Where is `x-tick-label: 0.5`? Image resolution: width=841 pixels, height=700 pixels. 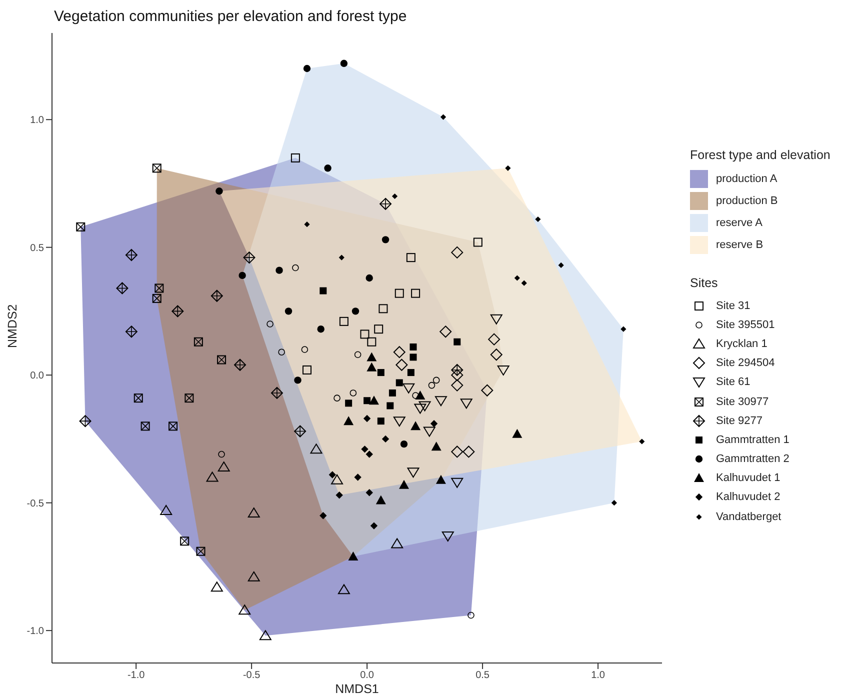 x-tick-label: 0.5 is located at coordinates (483, 676).